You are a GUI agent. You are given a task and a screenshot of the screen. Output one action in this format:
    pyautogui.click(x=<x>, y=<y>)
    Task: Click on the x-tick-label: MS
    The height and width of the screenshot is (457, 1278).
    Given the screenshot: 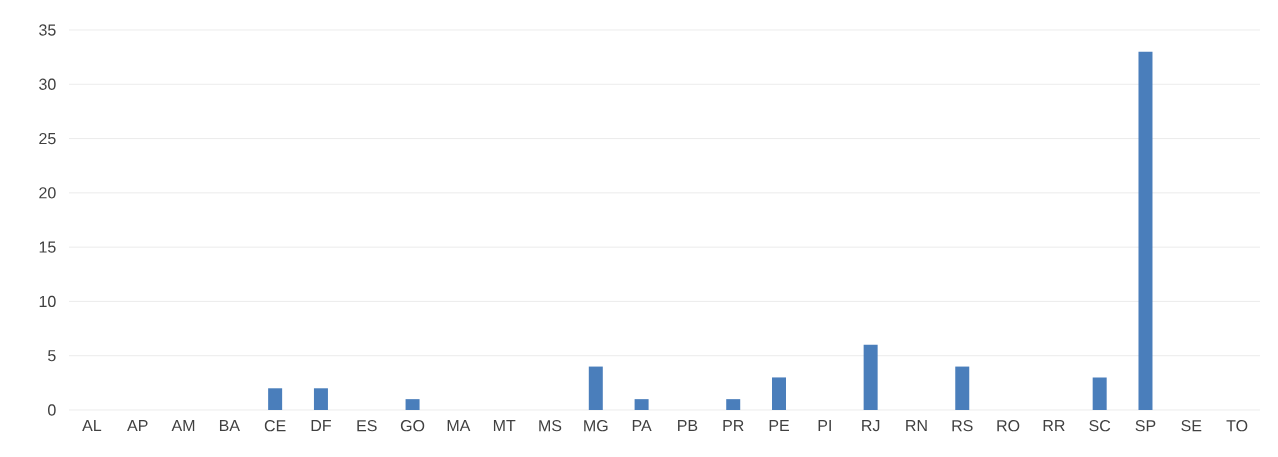 What is the action you would take?
    pyautogui.click(x=550, y=426)
    